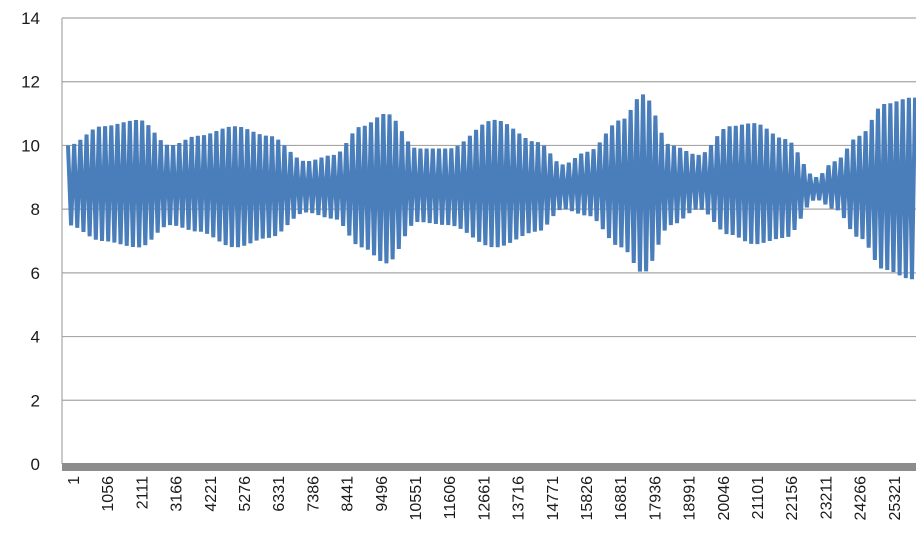 Image resolution: width=916 pixels, height=548 pixels. What do you see at coordinates (35, 464) in the screenshot?
I see `y-tick-label-0: 0` at bounding box center [35, 464].